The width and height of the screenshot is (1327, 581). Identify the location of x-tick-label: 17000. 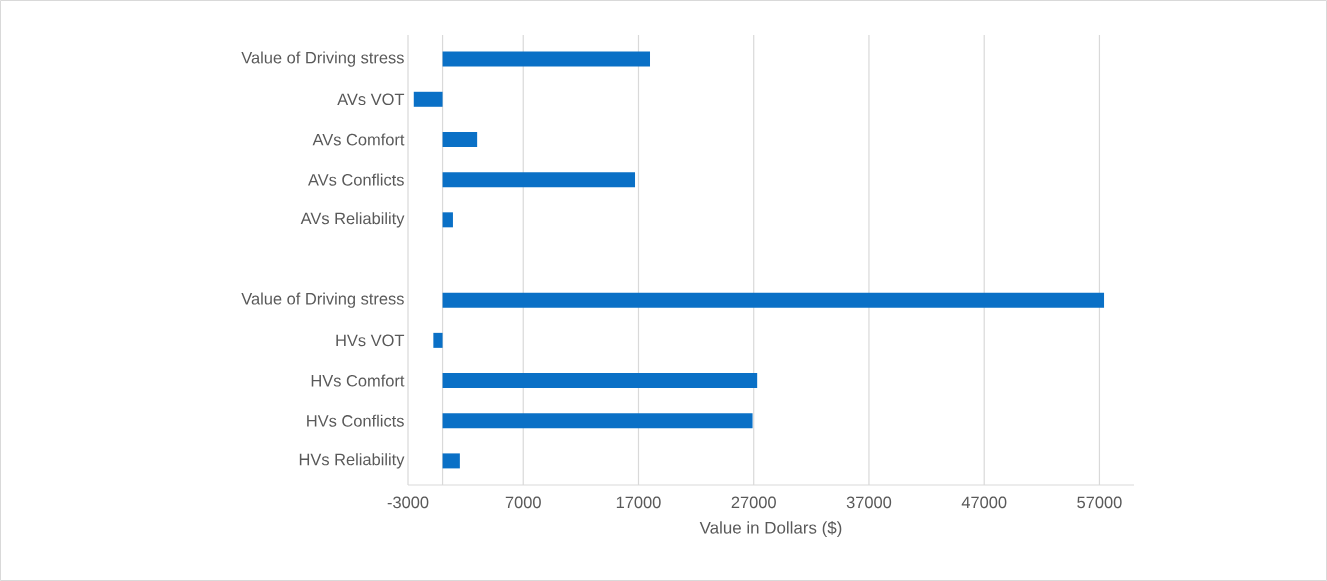
(638, 502).